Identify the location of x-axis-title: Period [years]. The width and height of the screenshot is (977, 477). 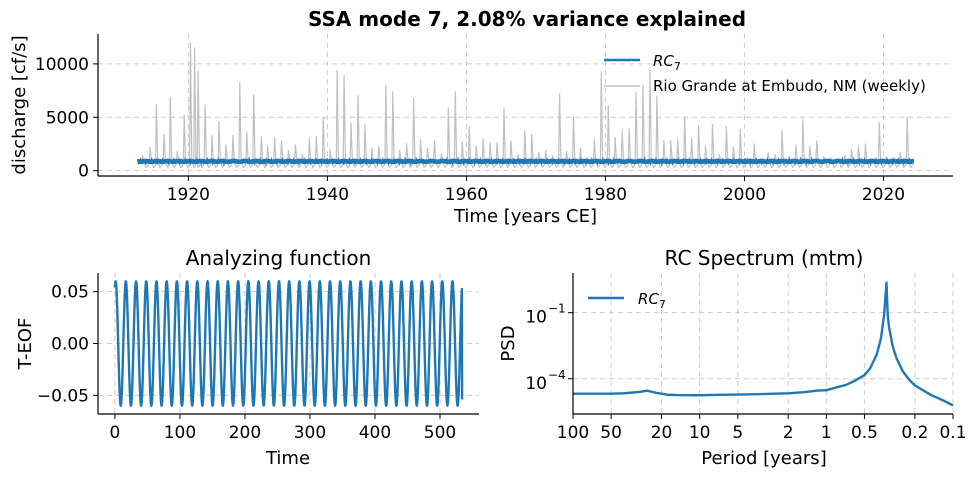
(763, 458).